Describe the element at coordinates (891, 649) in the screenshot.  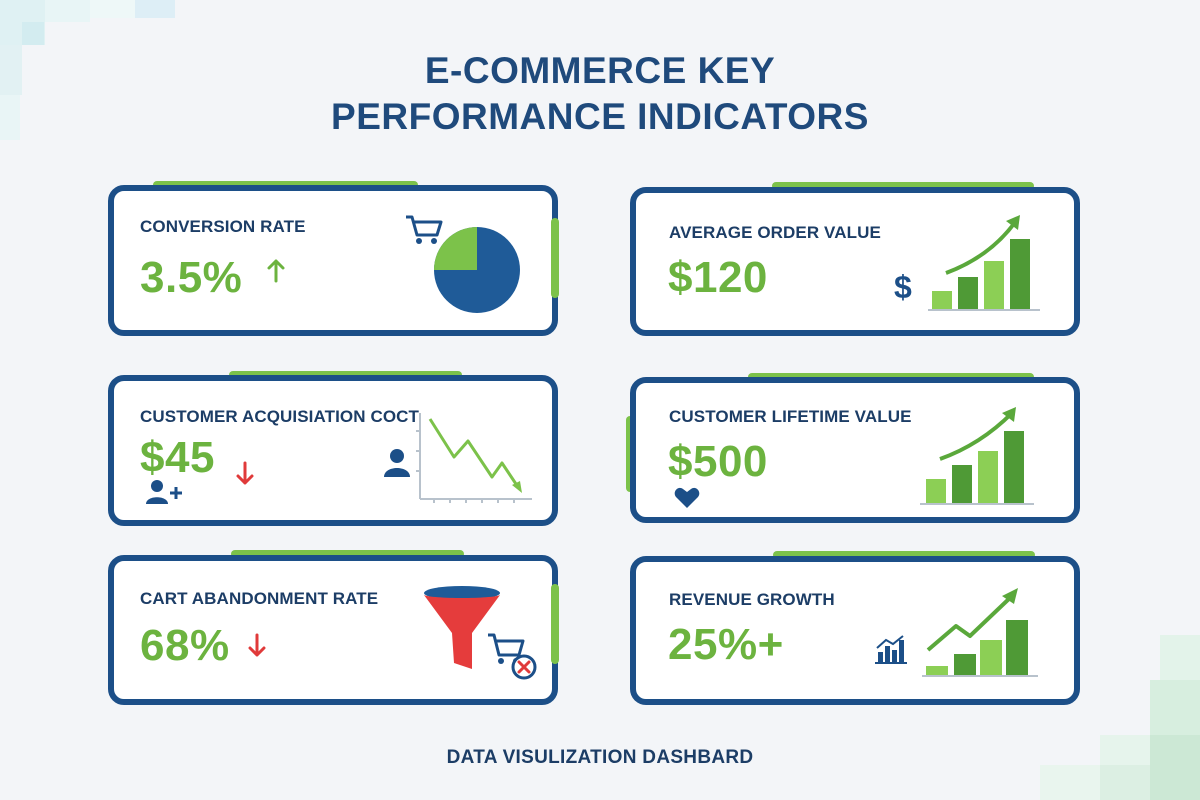
I see `small-bar-chart-icon` at that location.